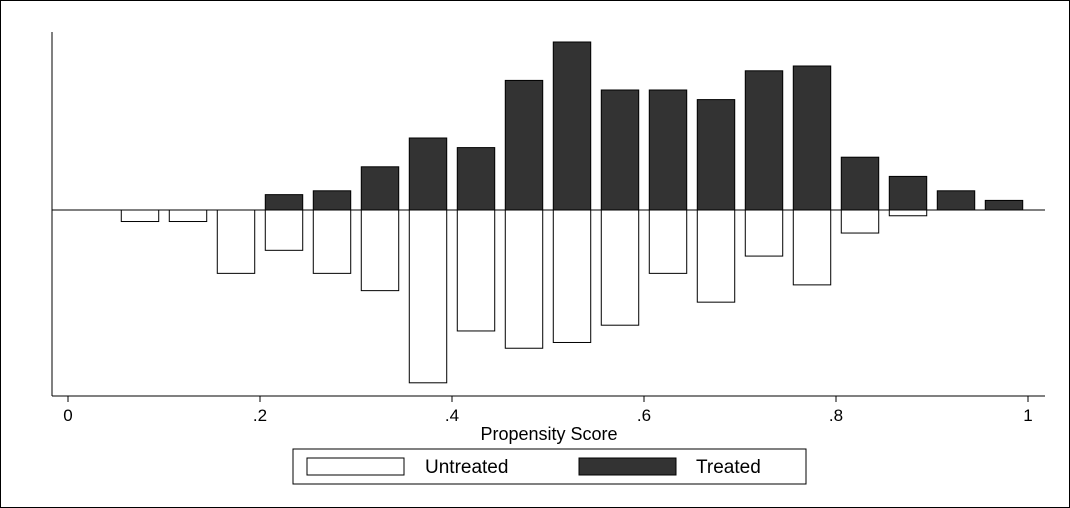  Describe the element at coordinates (1027, 415) in the screenshot. I see `x-tick-label-5: 1` at that location.